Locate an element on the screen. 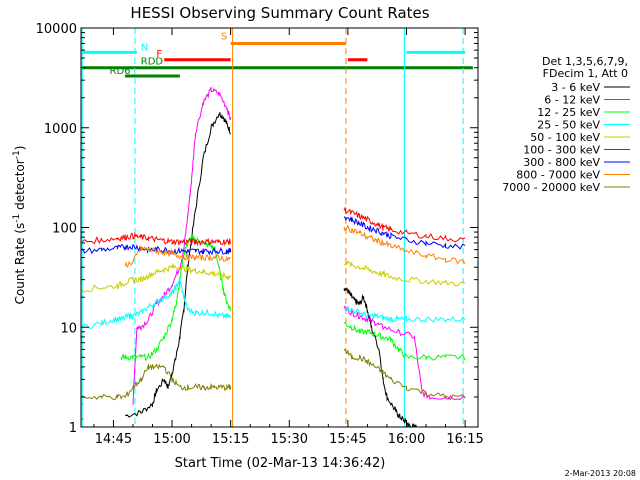 The height and width of the screenshot is (480, 640). y-axis-label: Count Rate (s-1 detector-1) is located at coordinates (19, 225).